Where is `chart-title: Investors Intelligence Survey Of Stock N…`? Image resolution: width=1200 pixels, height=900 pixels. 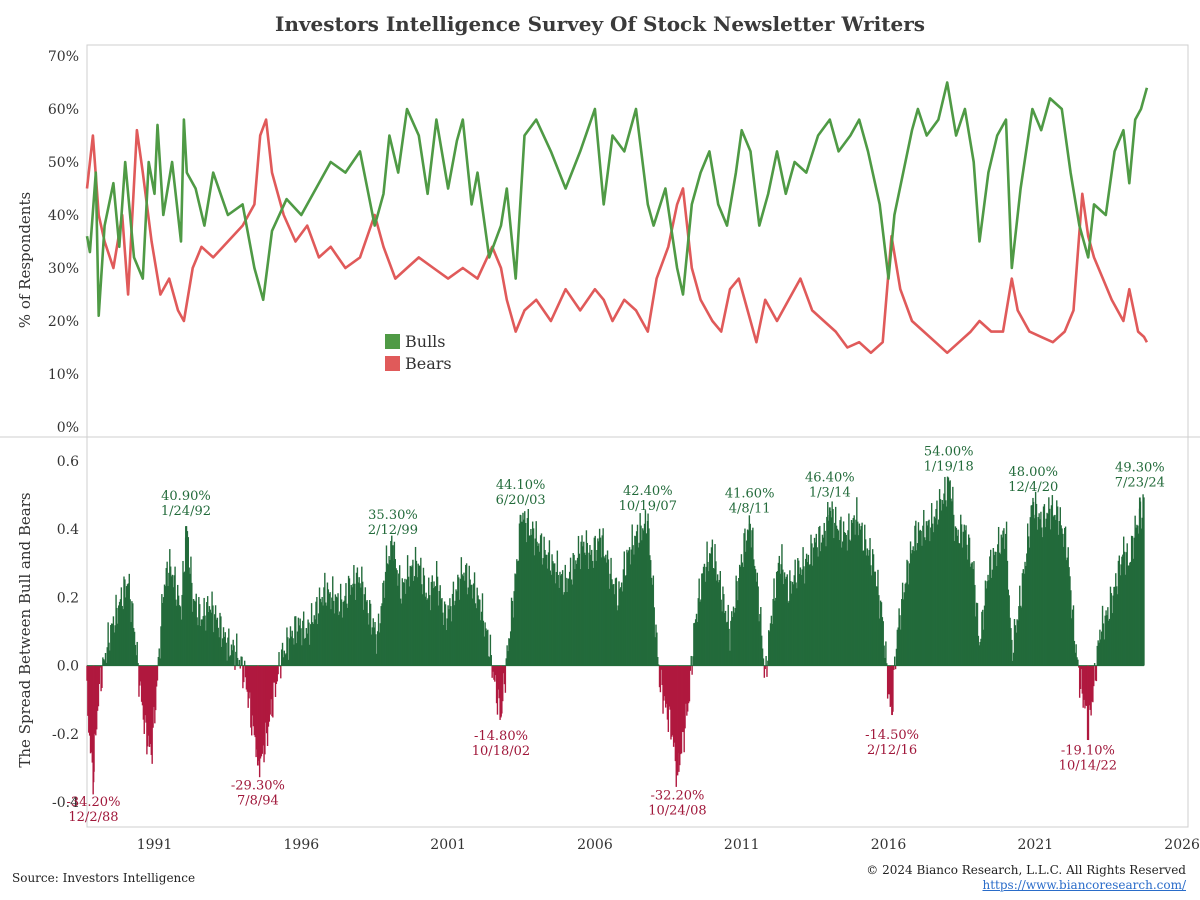 chart-title: Investors Intelligence Survey Of Stock N… is located at coordinates (600, 24).